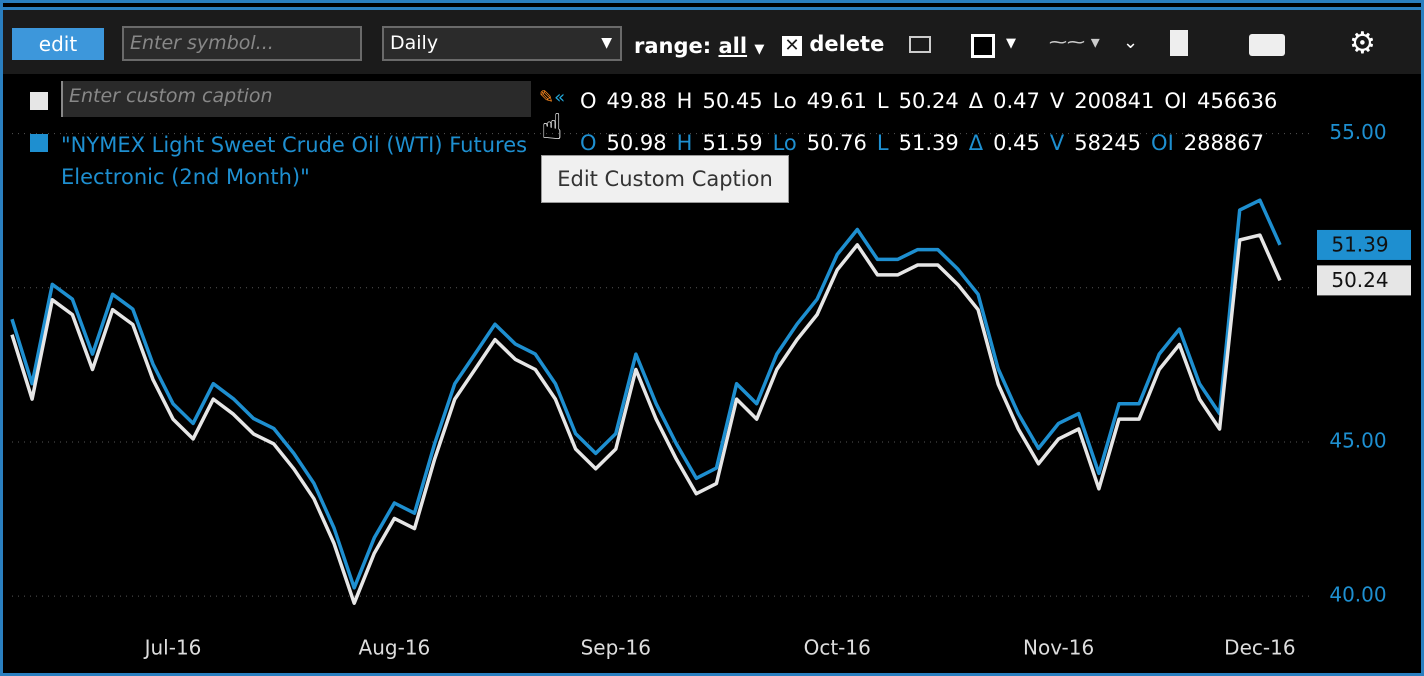  What do you see at coordinates (58, 44) in the screenshot?
I see `edit-button: edit` at bounding box center [58, 44].